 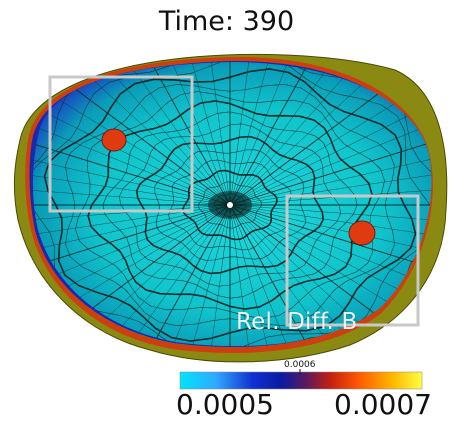 What do you see at coordinates (114, 140) in the screenshot?
I see `hotspot-left` at bounding box center [114, 140].